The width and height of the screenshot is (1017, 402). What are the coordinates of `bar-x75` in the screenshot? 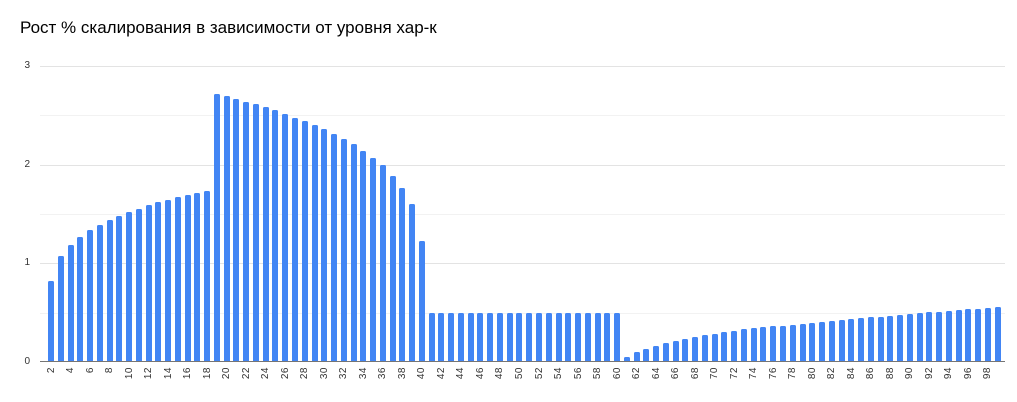 It's located at (763, 344).